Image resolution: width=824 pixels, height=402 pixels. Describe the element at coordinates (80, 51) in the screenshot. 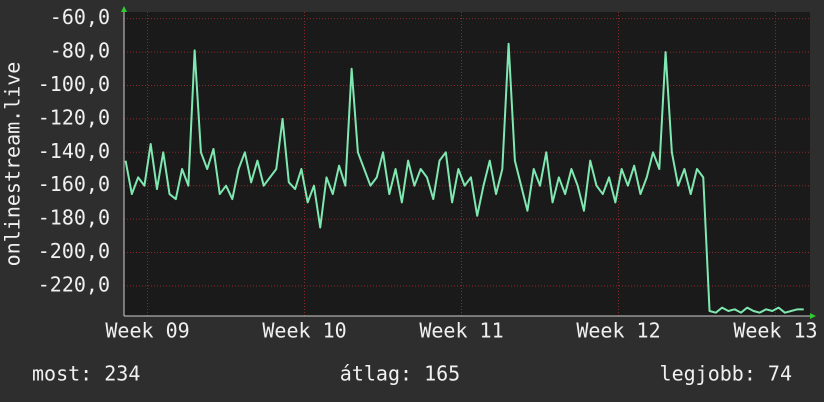

I see `y-tick-label: -80,0` at that location.